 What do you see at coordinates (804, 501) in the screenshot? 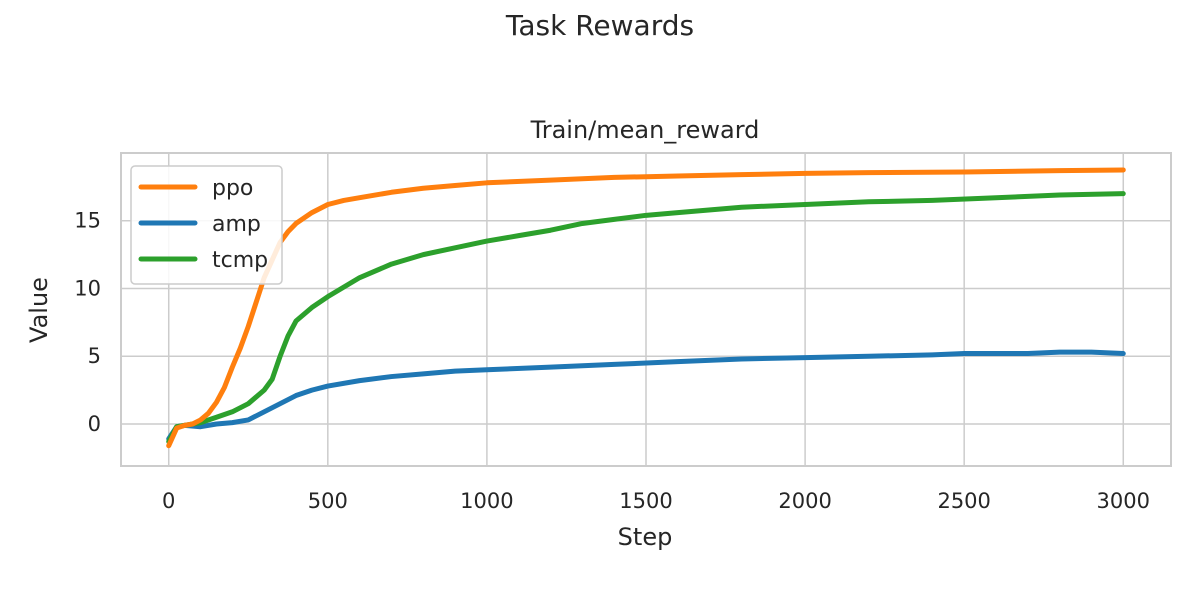
I see `x-tick-label: 2000` at bounding box center [804, 501].